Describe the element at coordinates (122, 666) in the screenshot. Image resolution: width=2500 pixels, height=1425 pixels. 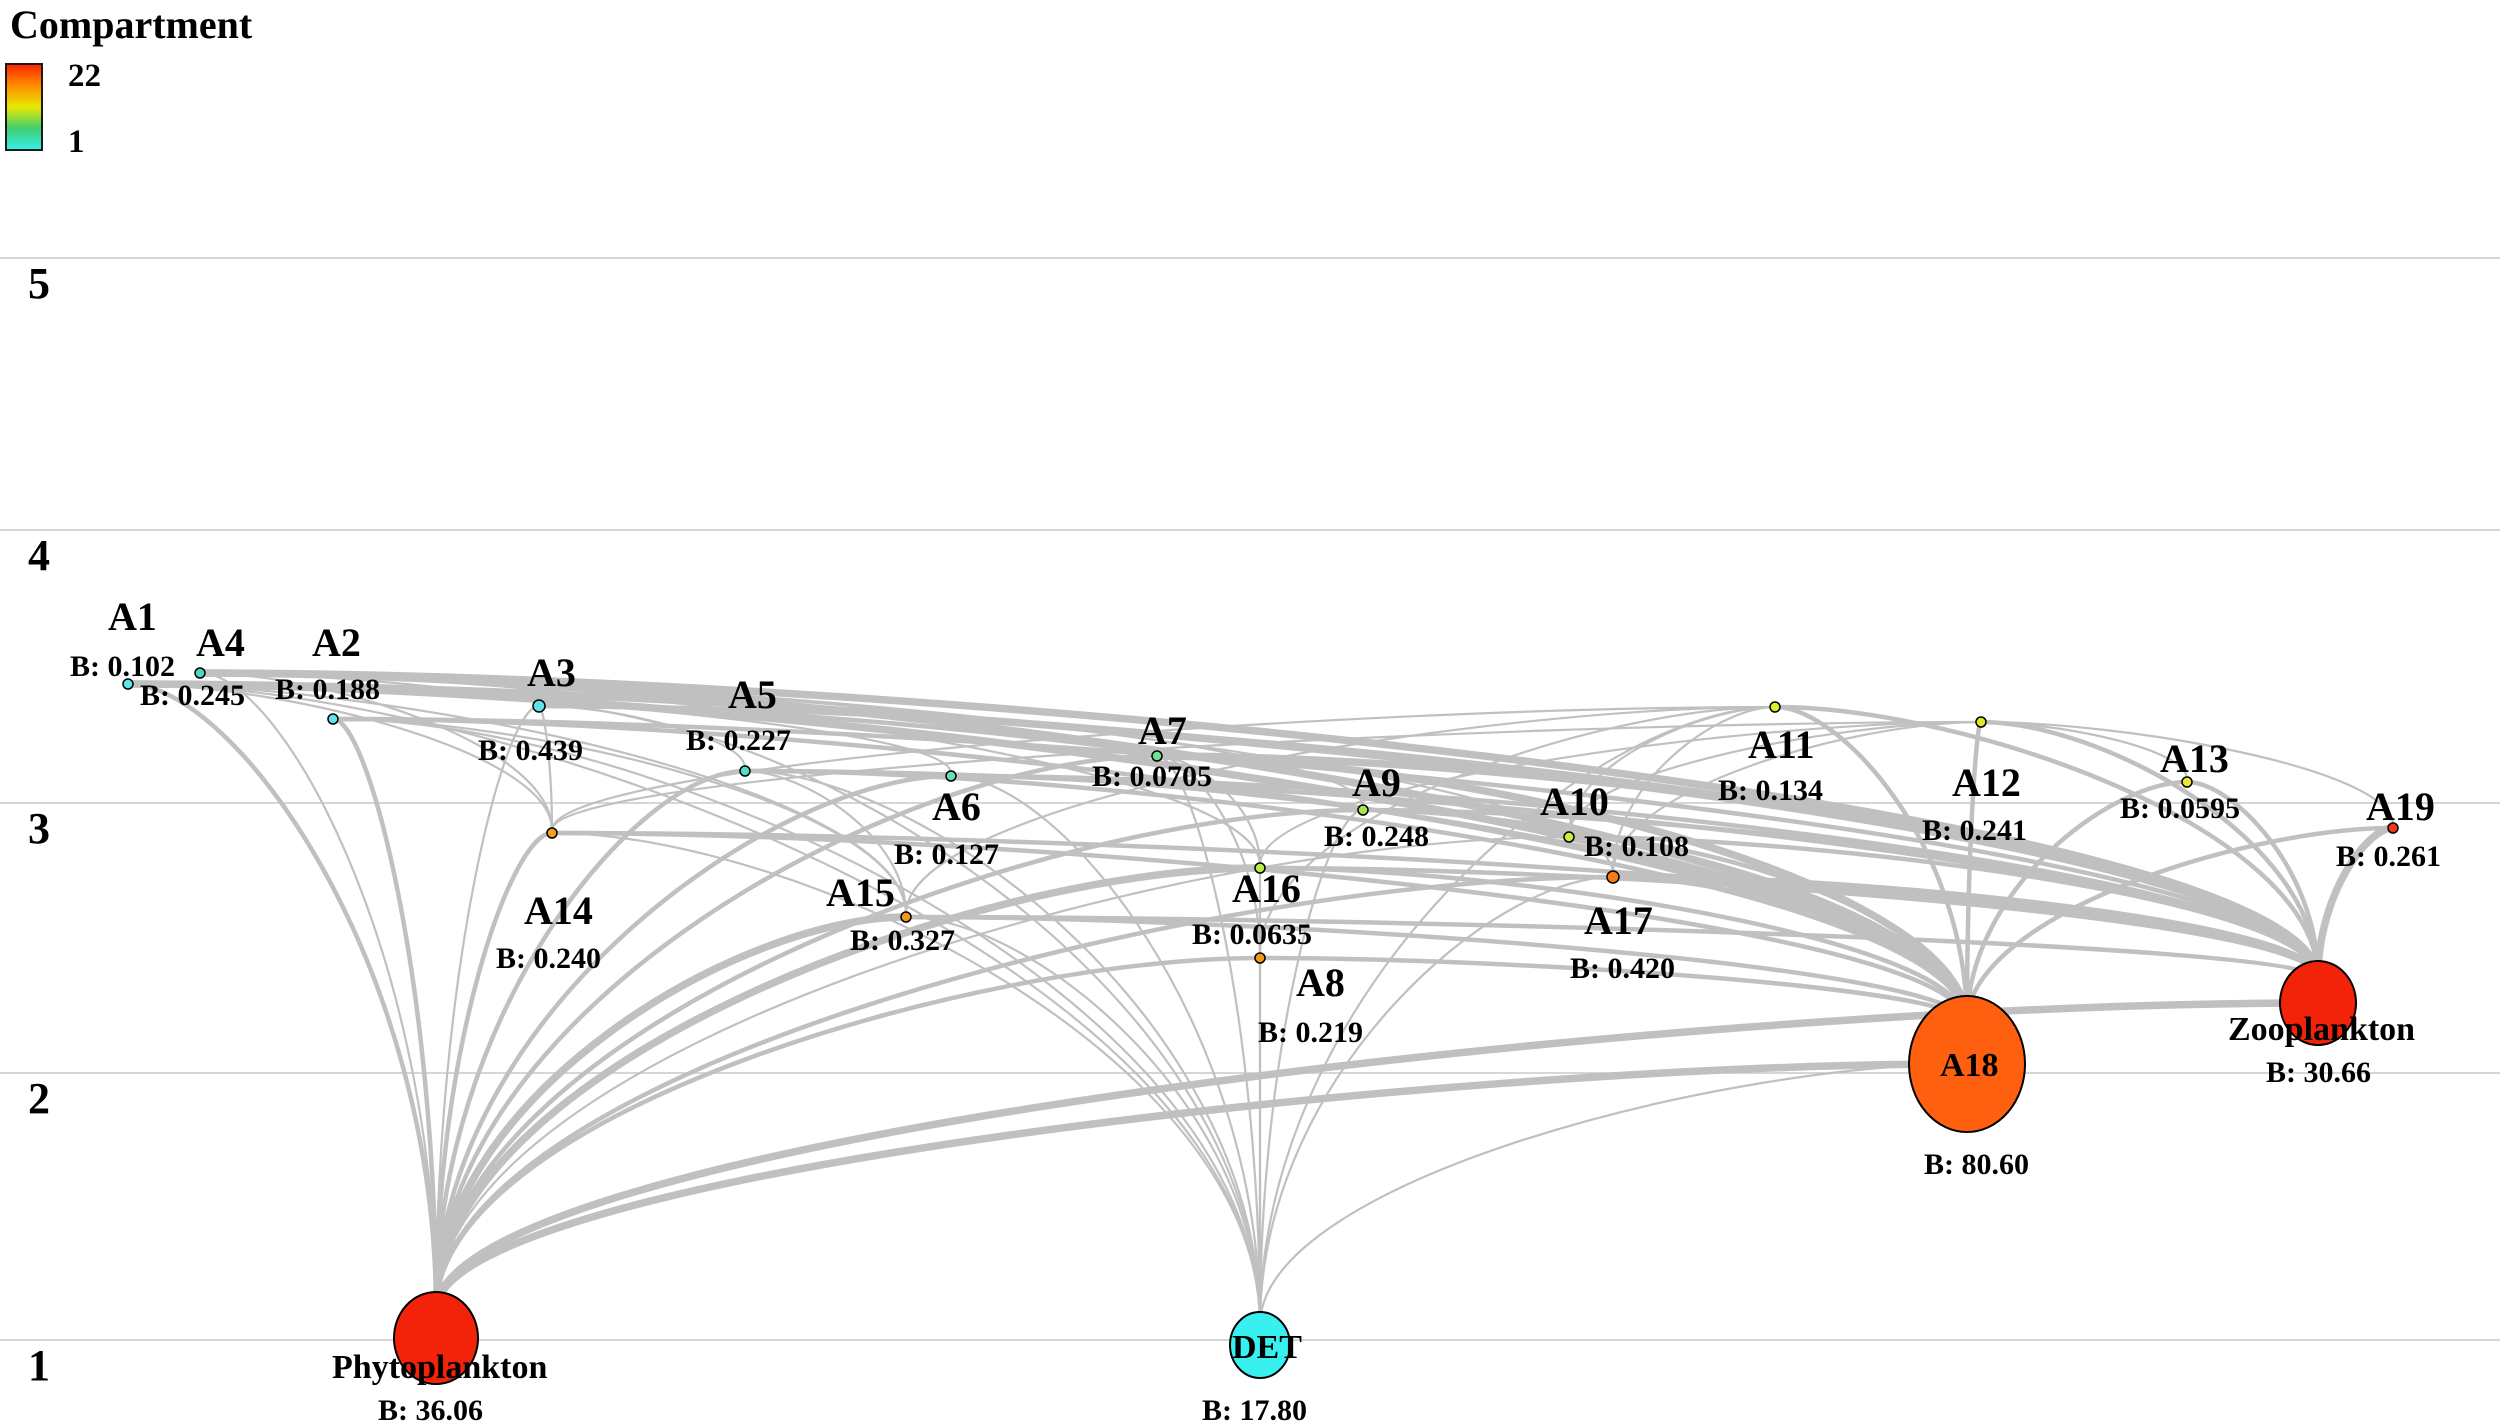
I see `node-biomass: B: 0.102` at that location.